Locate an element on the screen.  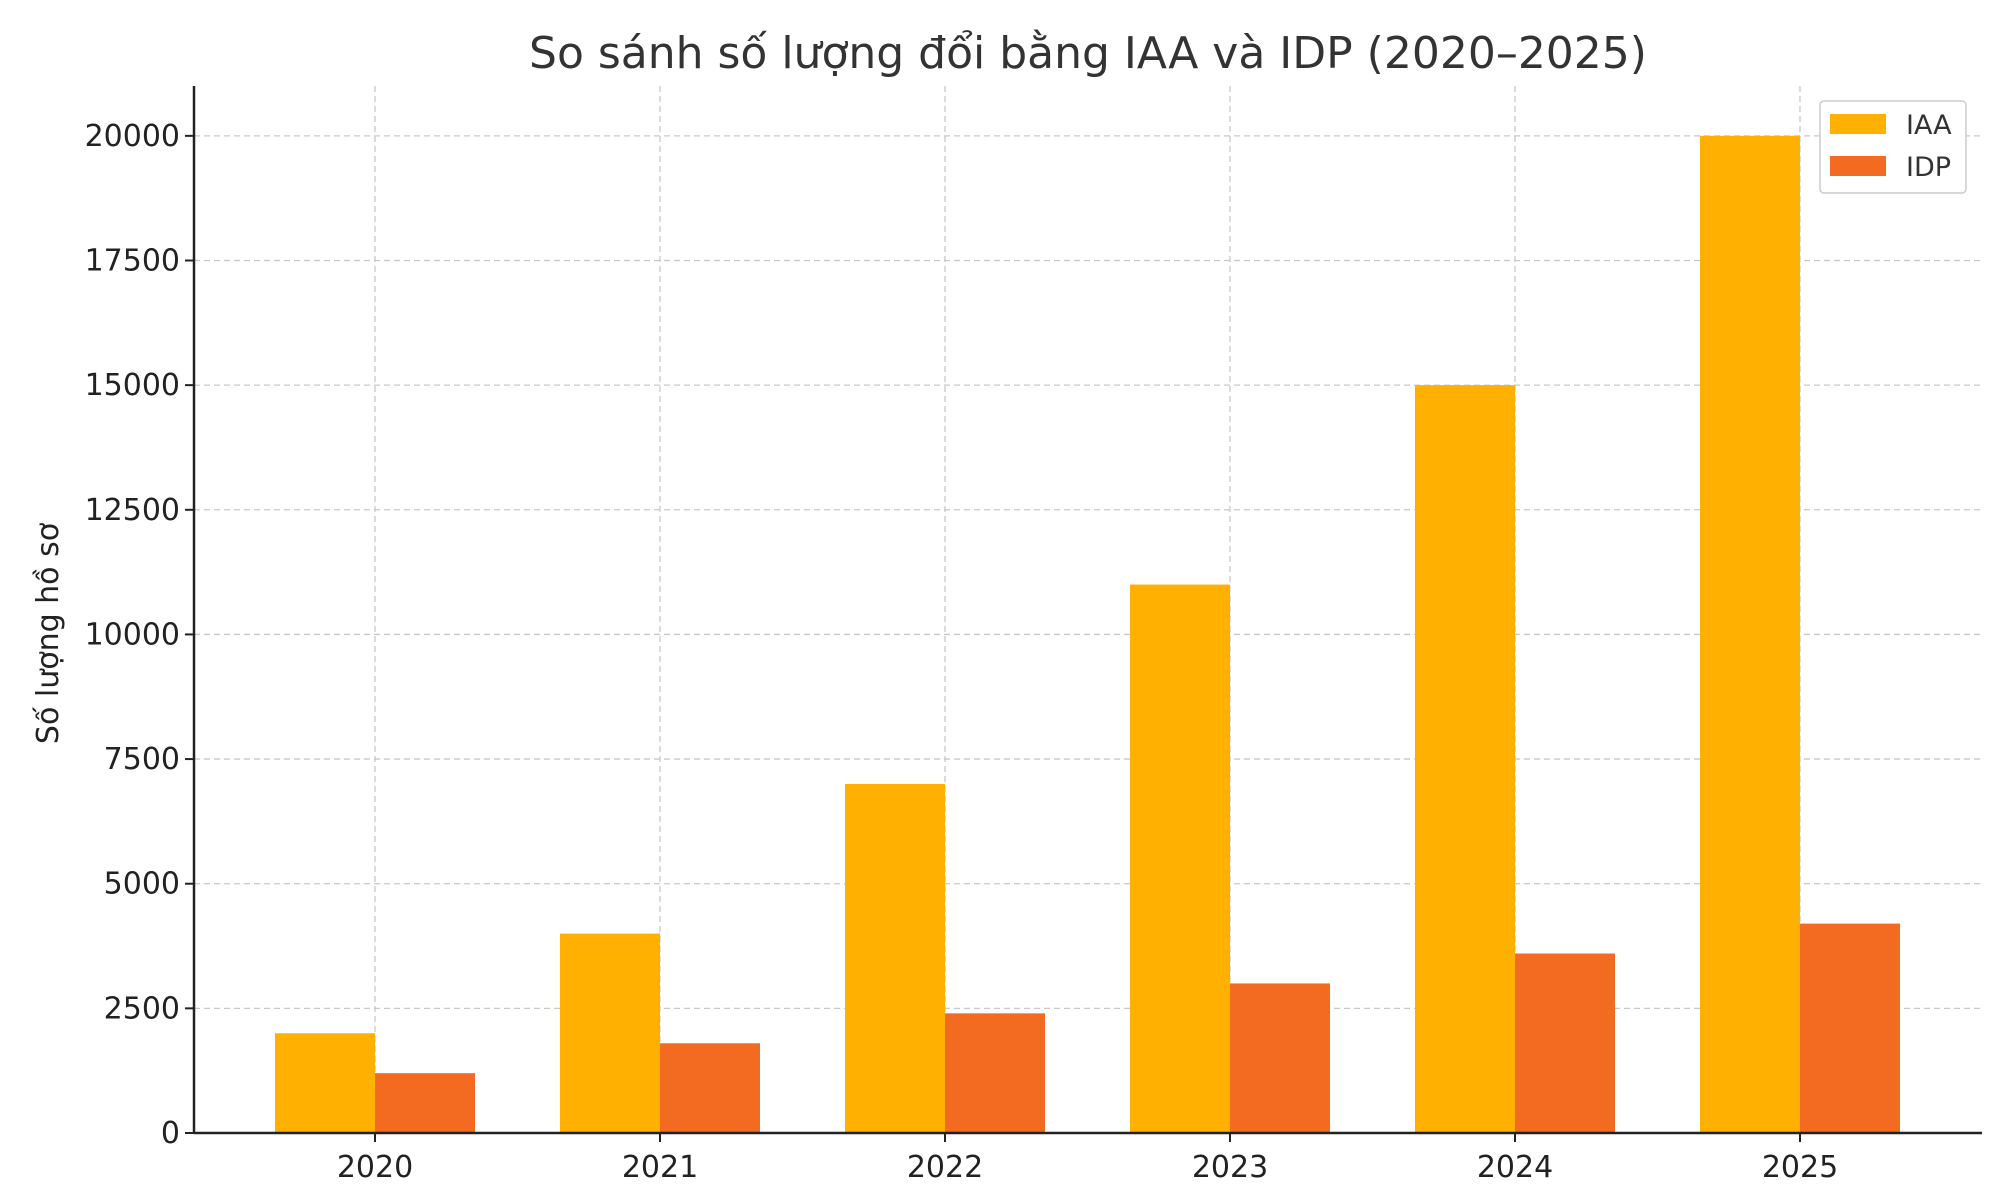
y-tick-label: 17500 is located at coordinates (132, 261).